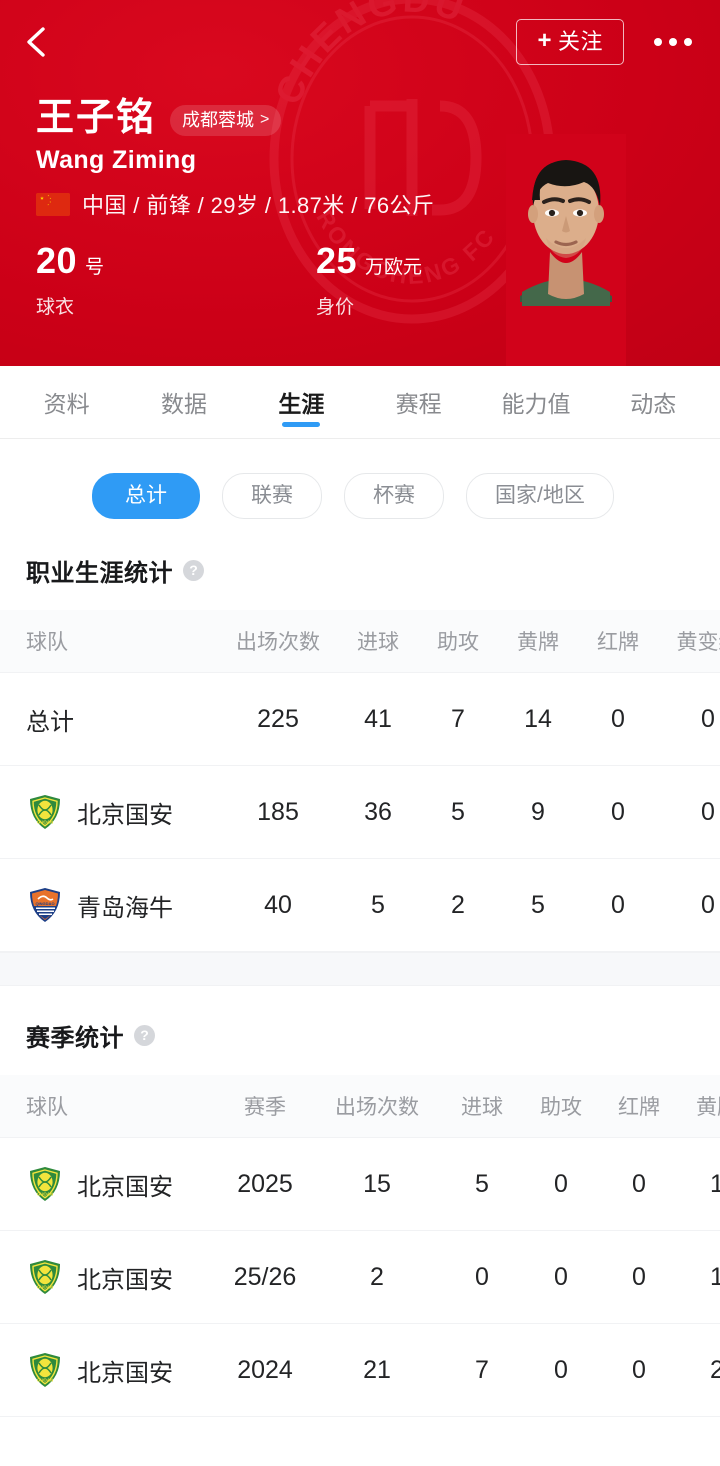 The width and height of the screenshot is (720, 1466). I want to click on market-value-block: 25 万欧元 身价, so click(369, 281).